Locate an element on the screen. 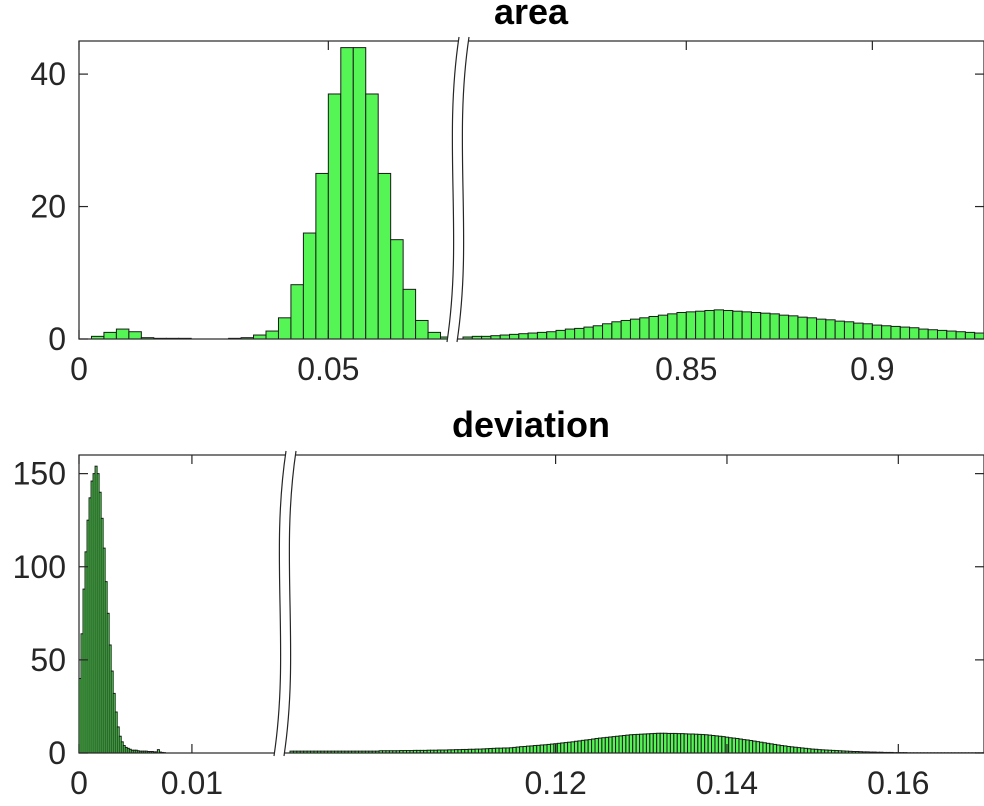  y-tick-label: 40 is located at coordinates (48, 74).